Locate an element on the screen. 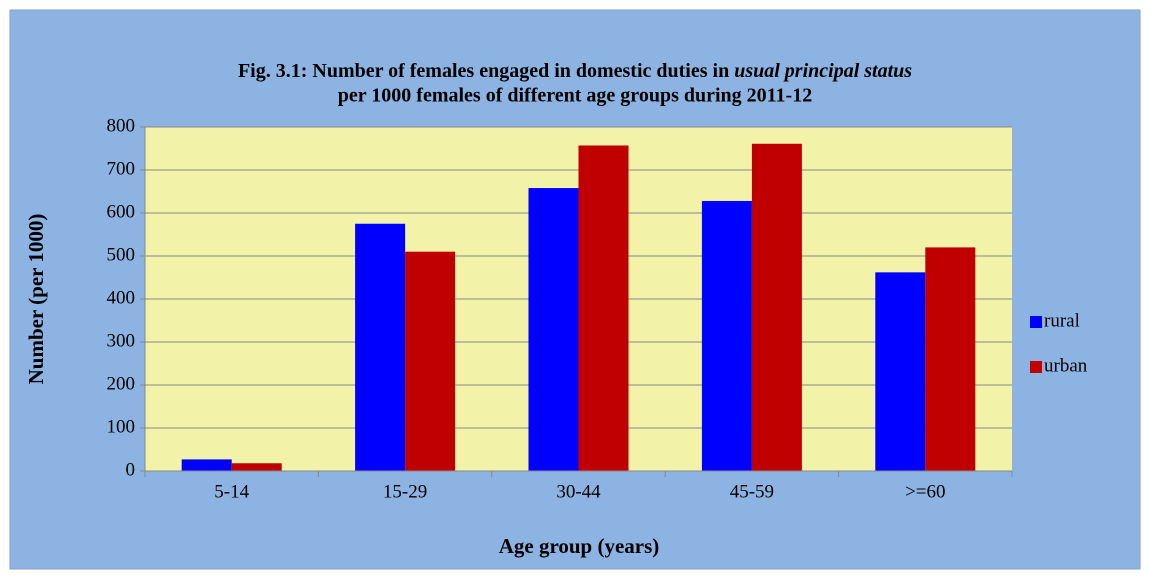  y-tick-label: 400 is located at coordinates (121, 297).